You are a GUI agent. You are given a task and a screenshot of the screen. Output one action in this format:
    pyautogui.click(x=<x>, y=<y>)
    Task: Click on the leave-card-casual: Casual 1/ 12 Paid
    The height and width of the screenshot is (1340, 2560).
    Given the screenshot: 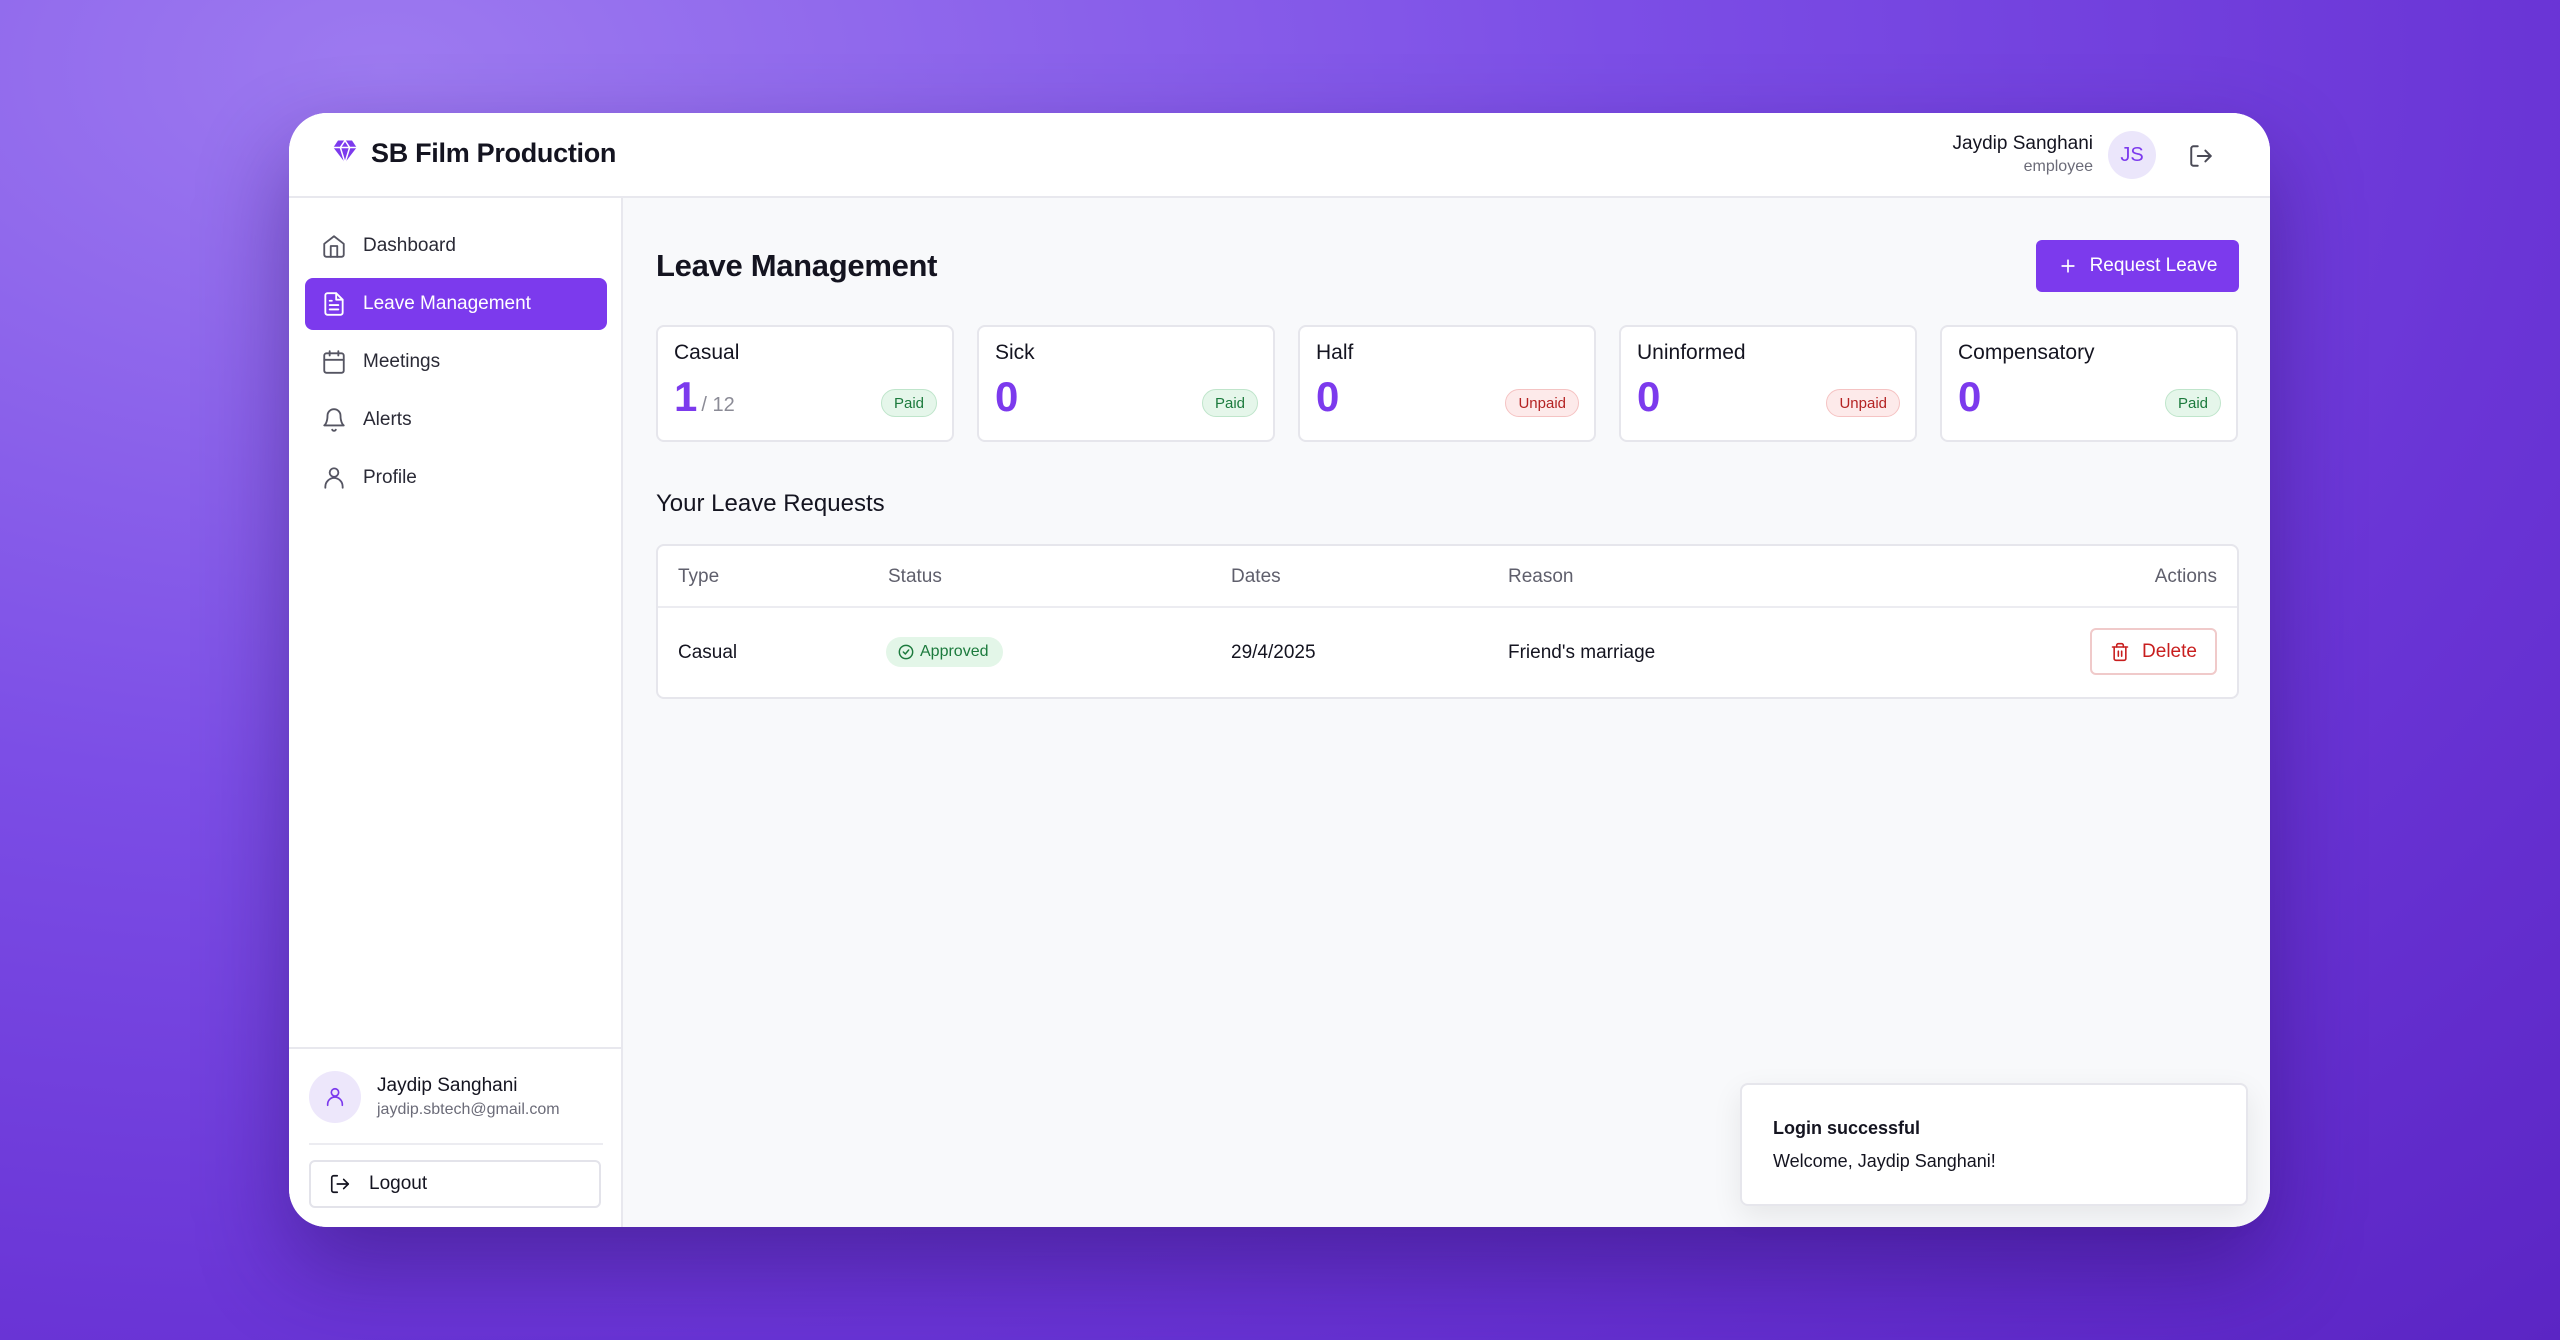 What is the action you would take?
    pyautogui.click(x=805, y=383)
    